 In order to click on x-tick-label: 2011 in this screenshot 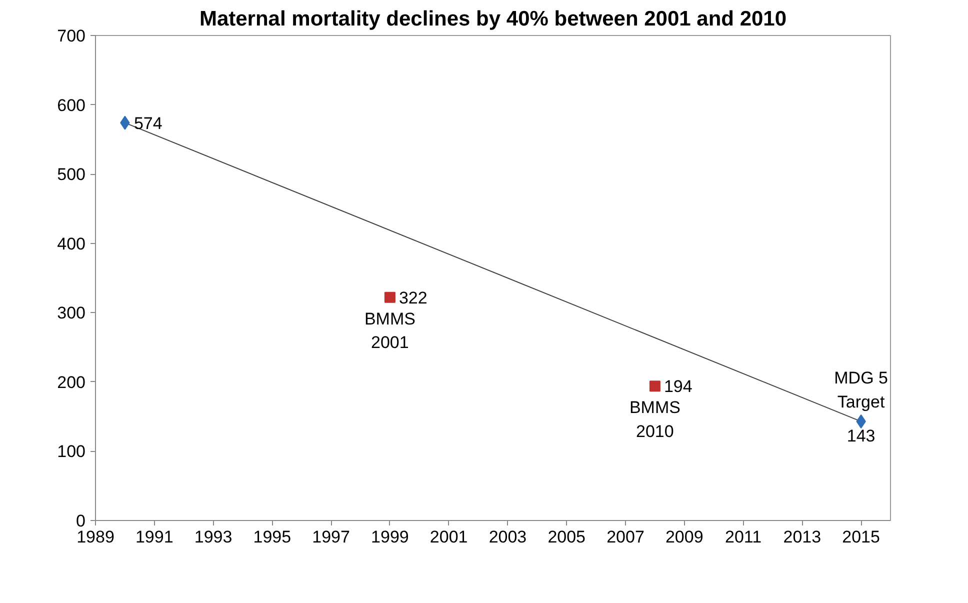, I will do `click(743, 537)`.